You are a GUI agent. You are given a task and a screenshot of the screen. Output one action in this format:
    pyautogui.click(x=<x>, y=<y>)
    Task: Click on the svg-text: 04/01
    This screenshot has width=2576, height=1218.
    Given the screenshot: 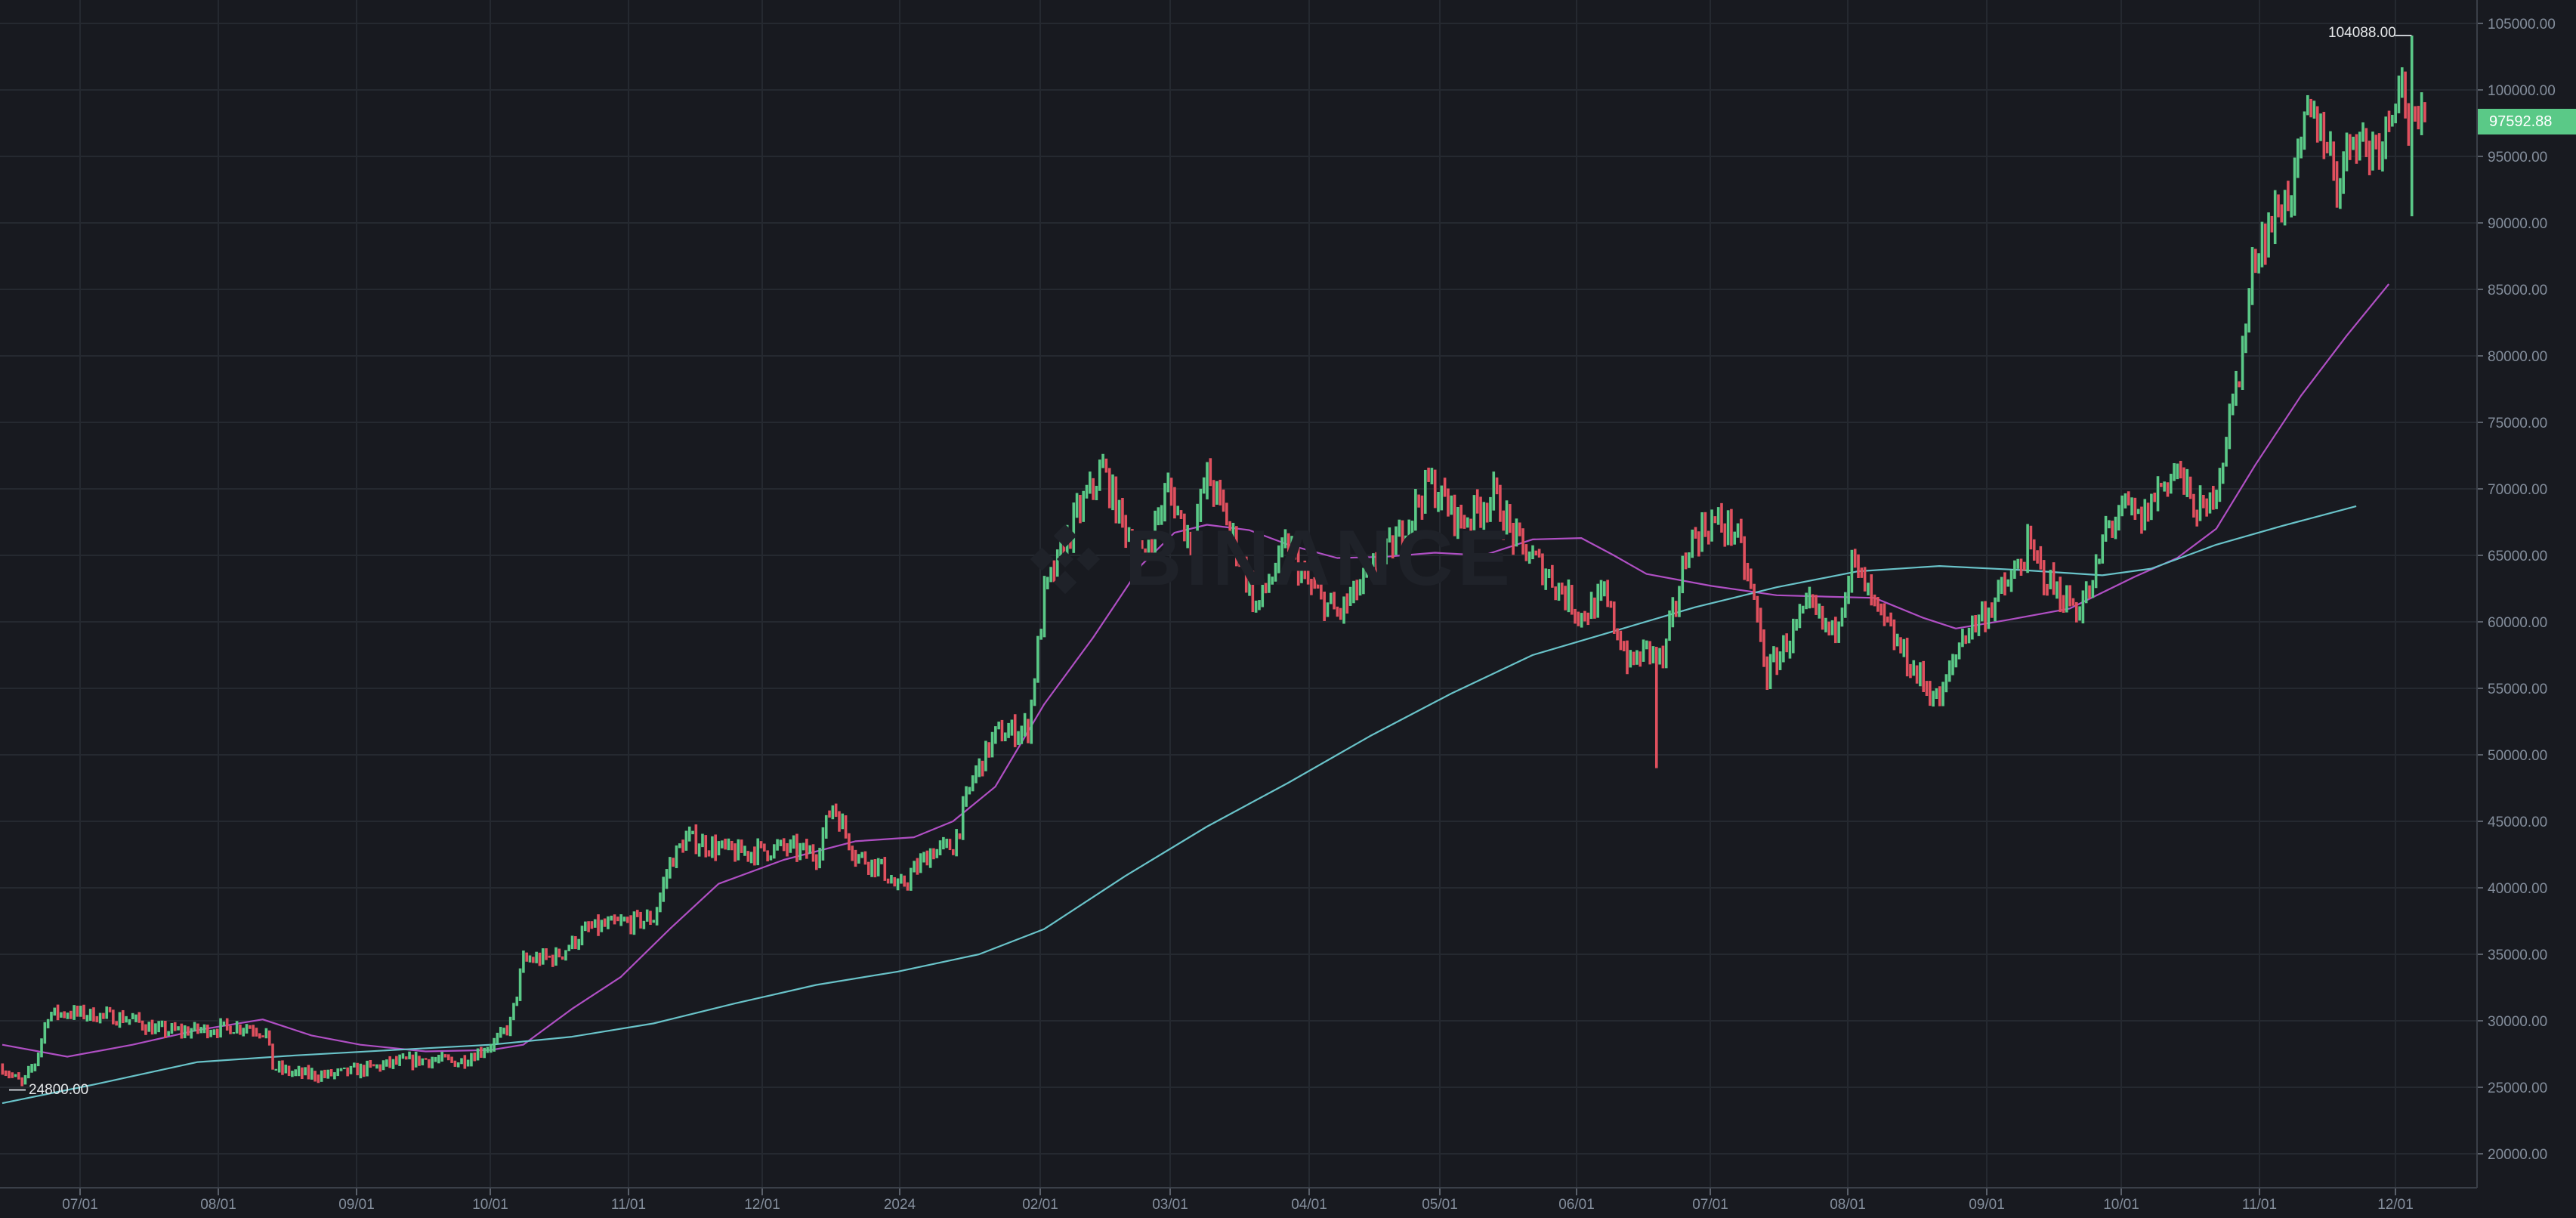 What is the action you would take?
    pyautogui.click(x=1309, y=1205)
    